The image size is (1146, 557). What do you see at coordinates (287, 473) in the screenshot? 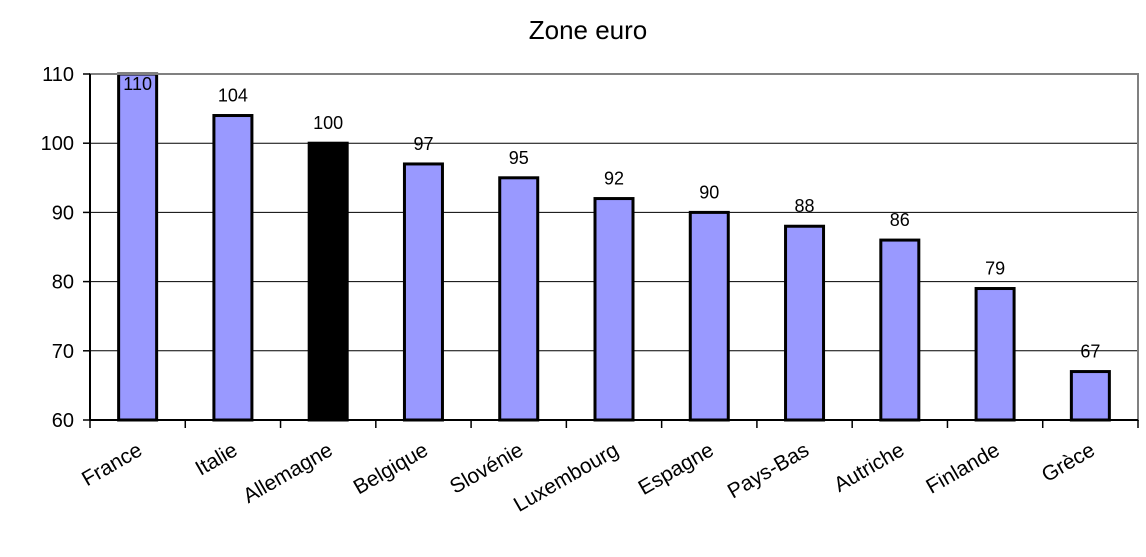
I see `x-category-label: Allemagne` at bounding box center [287, 473].